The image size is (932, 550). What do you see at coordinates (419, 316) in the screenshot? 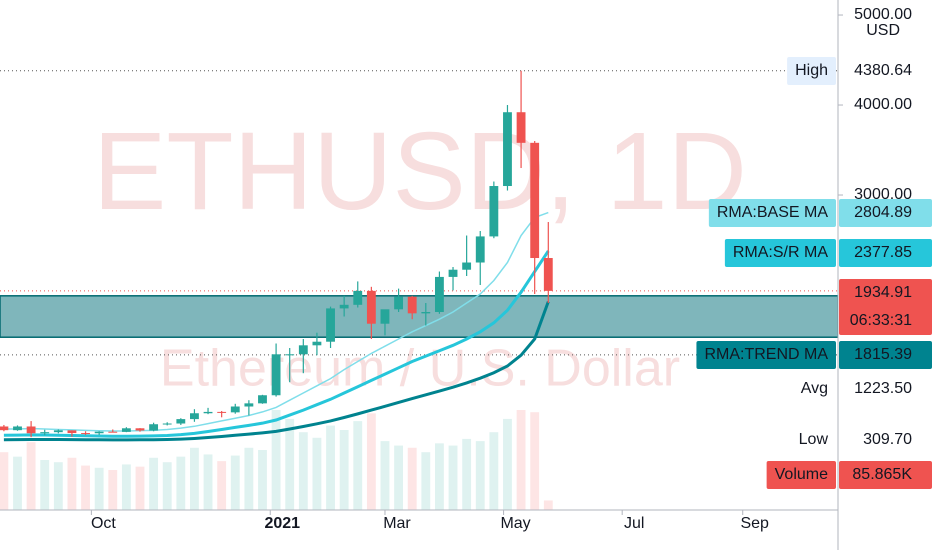
I see `zone` at bounding box center [419, 316].